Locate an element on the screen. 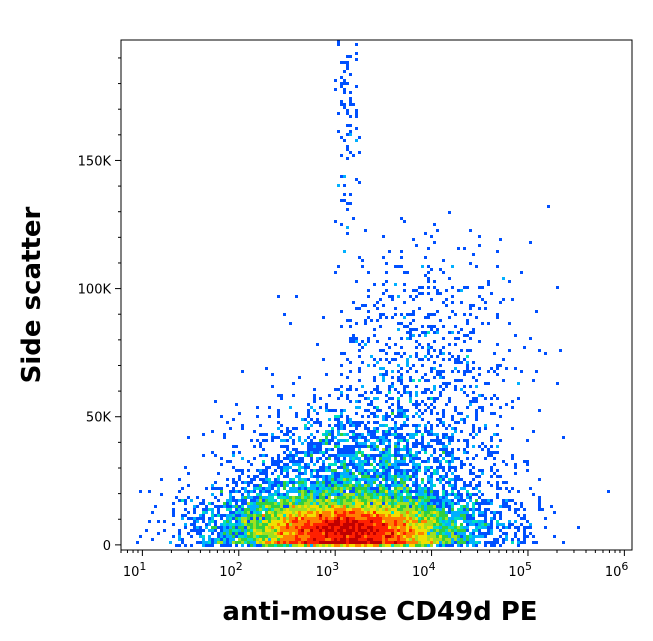 Image resolution: width=653 pixels, height=641 pixels. y-axis-title: Side scatter is located at coordinates (32, 294).